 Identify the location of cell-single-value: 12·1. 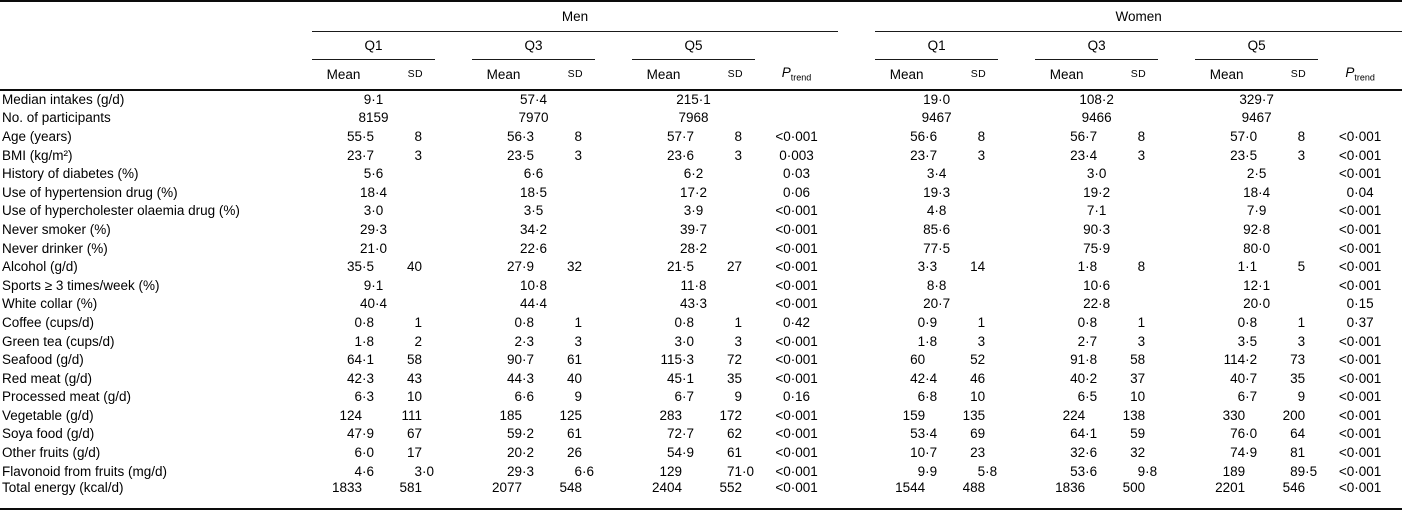
(1257, 285).